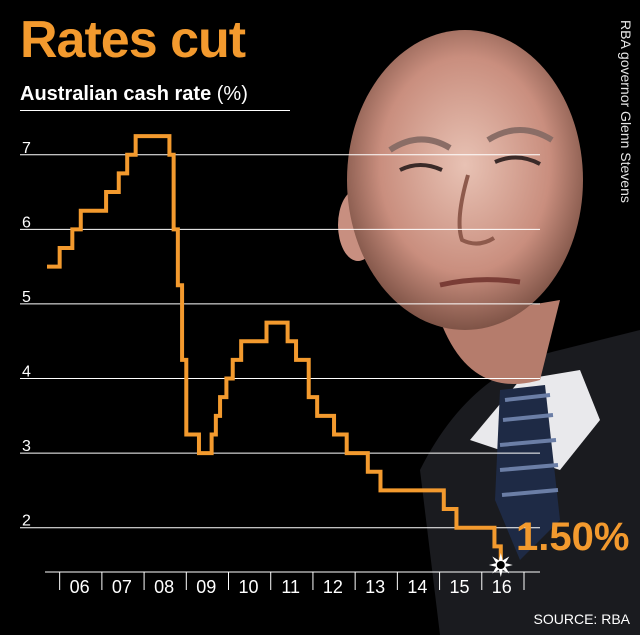 Image resolution: width=640 pixels, height=635 pixels. I want to click on final-value-label: 1.50%, so click(573, 537).